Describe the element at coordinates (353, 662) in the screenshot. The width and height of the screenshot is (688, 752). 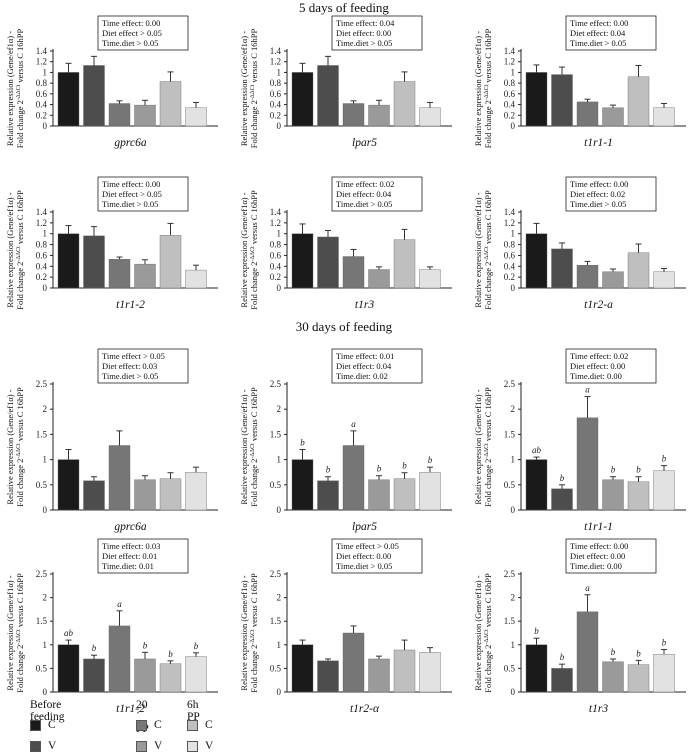
I see `bar-t1r2--30d-2` at that location.